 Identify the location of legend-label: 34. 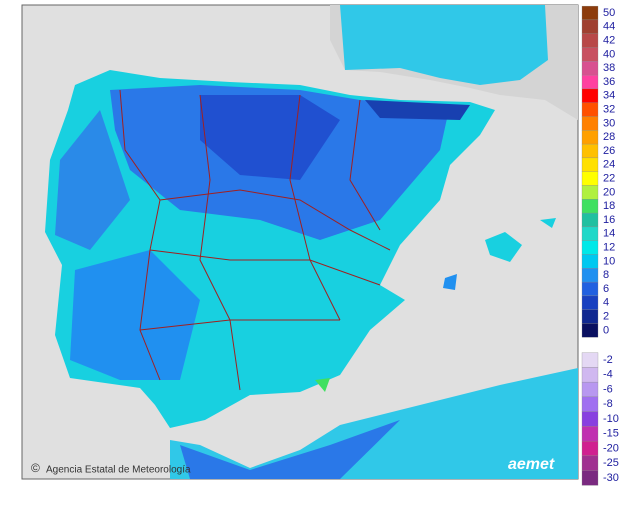
(609, 96).